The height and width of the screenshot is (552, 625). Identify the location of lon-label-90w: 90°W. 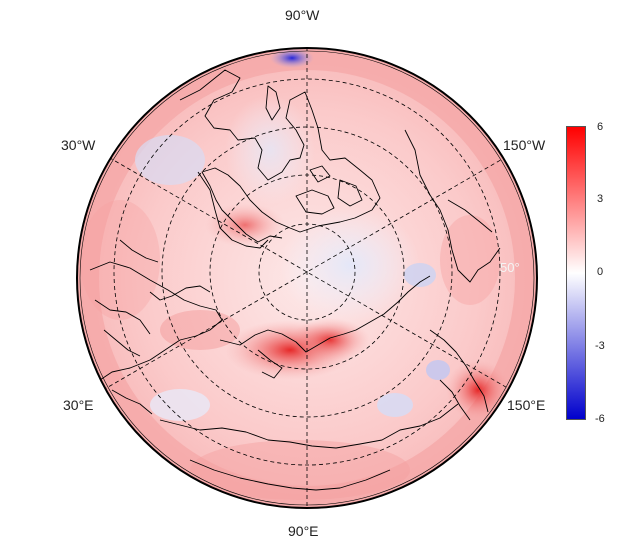
(302, 15).